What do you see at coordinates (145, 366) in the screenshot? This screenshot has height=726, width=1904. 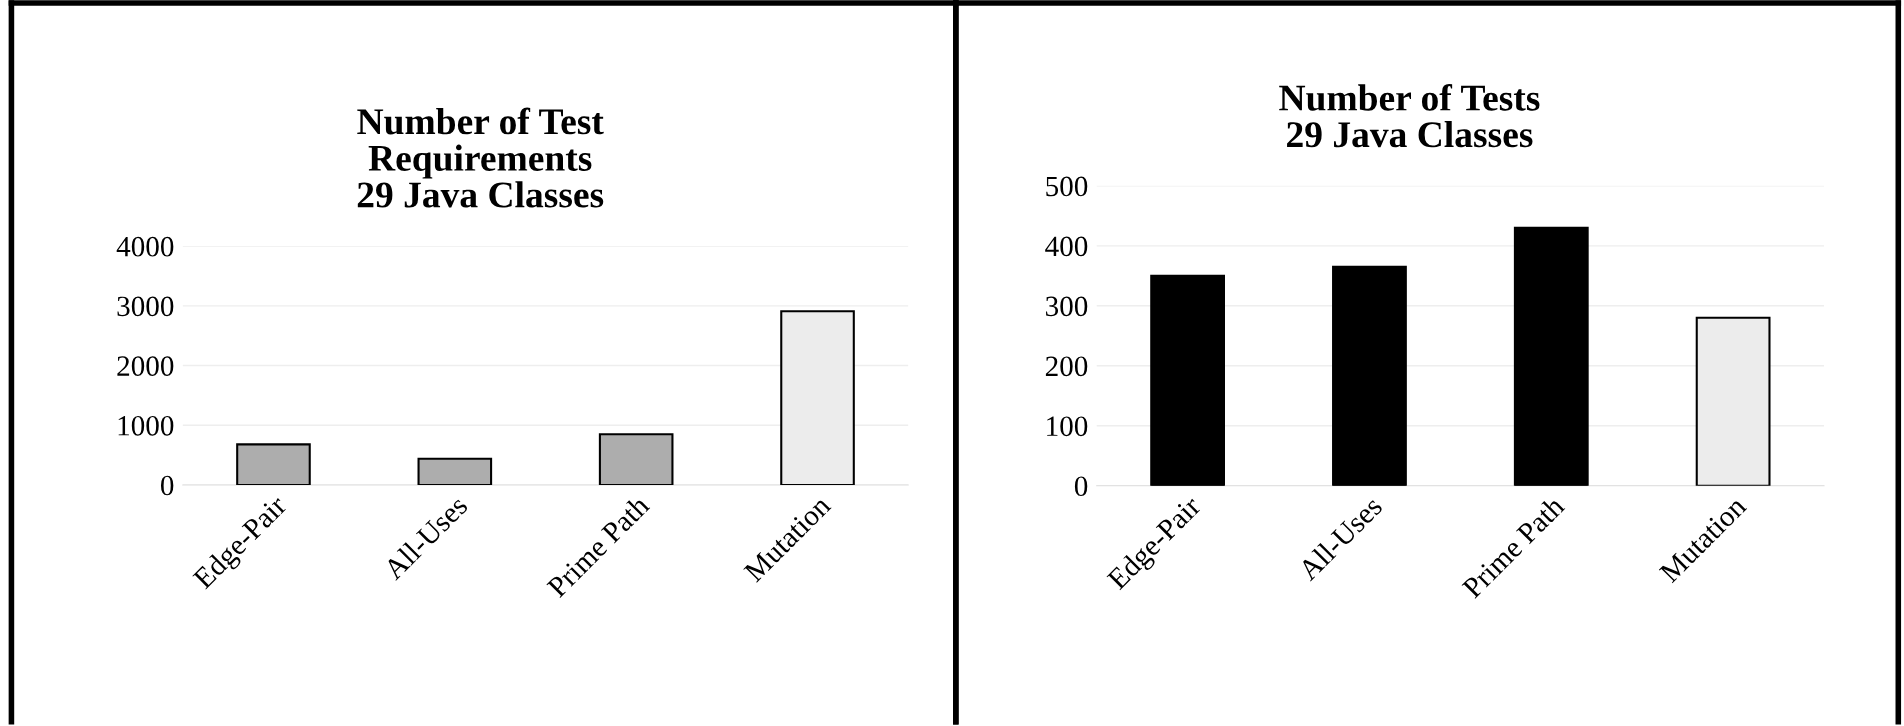 I see `y-tick-label: 2000` at bounding box center [145, 366].